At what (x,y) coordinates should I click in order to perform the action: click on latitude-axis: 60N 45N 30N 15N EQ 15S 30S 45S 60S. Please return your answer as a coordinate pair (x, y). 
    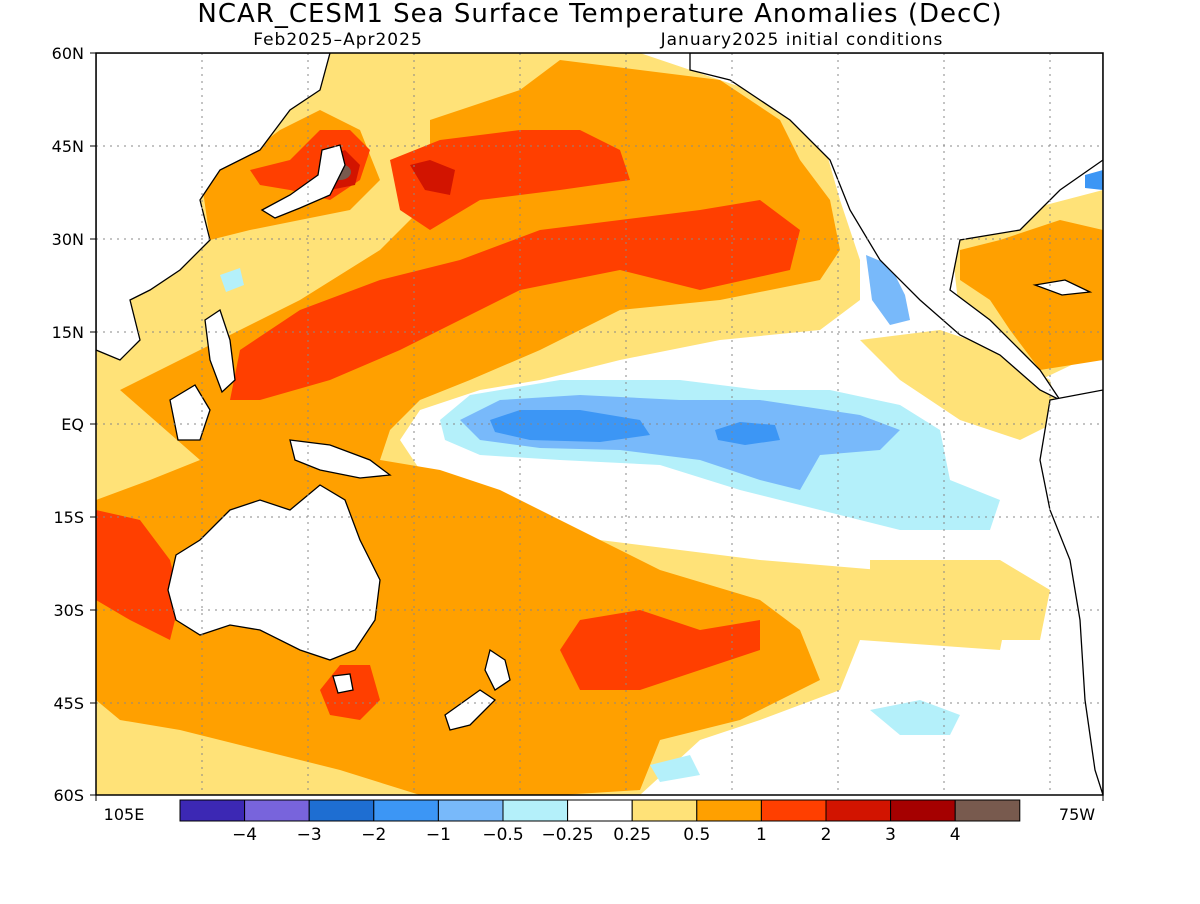
    Looking at the image, I should click on (74, 424).